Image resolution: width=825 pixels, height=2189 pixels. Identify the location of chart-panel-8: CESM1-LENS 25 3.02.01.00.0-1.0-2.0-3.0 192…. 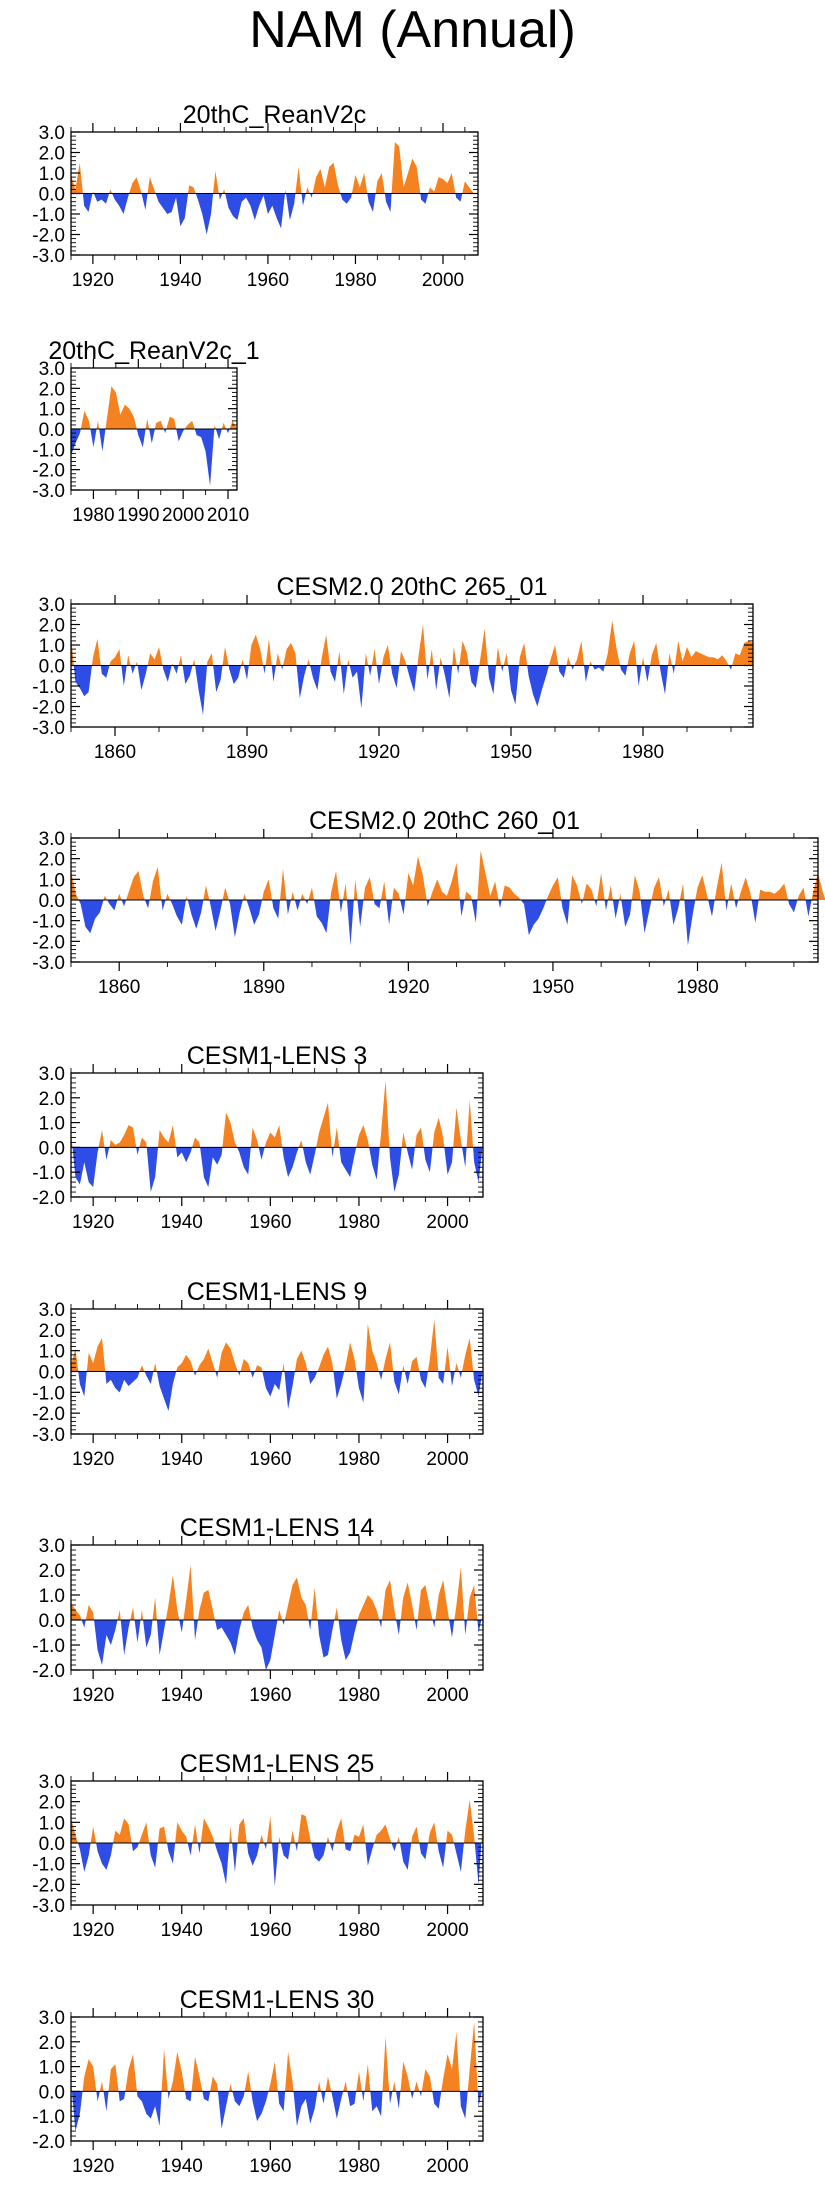
(258, 1845).